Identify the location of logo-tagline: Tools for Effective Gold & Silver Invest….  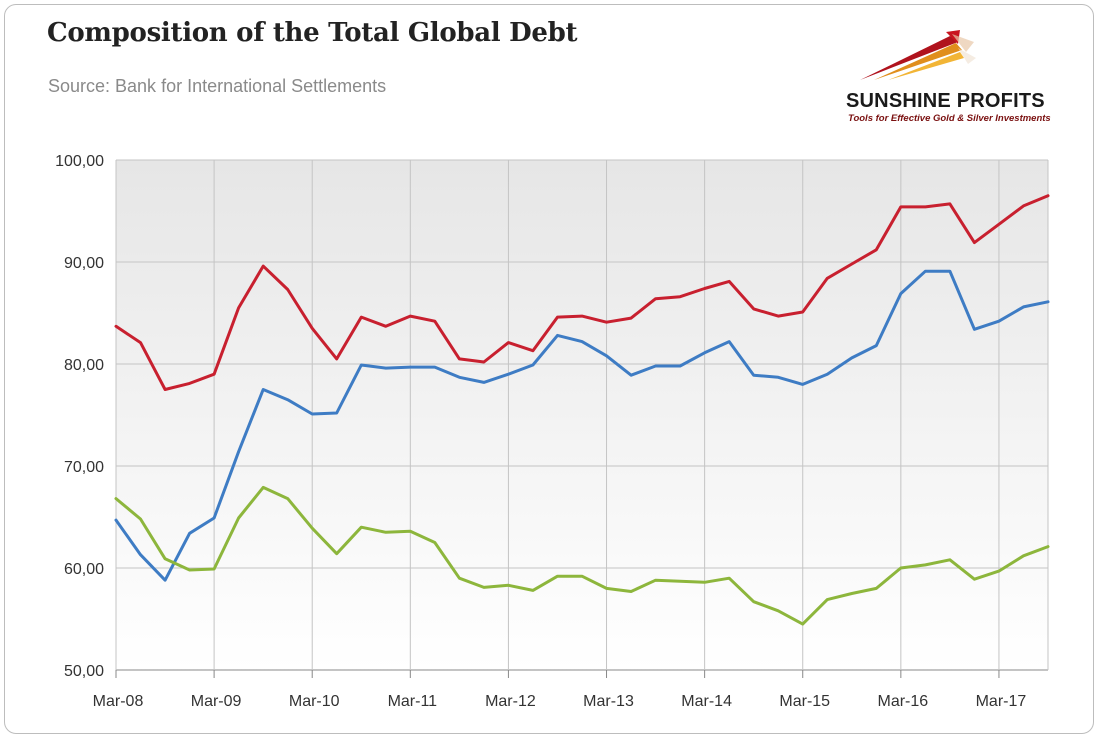
(949, 118).